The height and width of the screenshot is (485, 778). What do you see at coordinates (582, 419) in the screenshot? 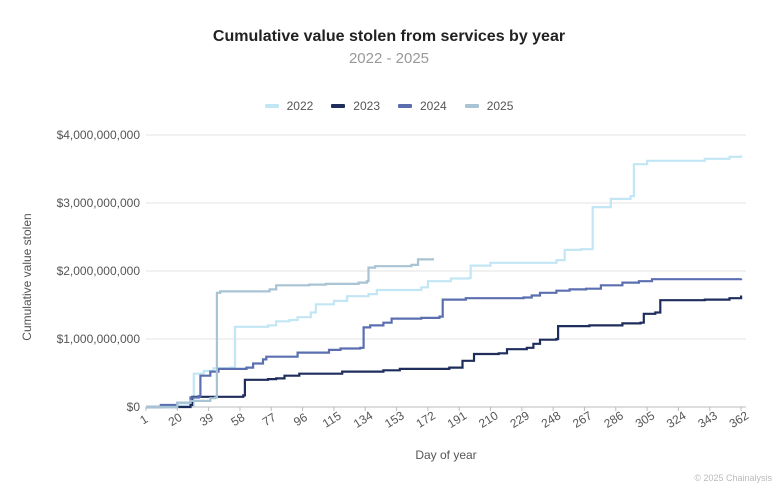
I see `x-tick-label: 267` at bounding box center [582, 419].